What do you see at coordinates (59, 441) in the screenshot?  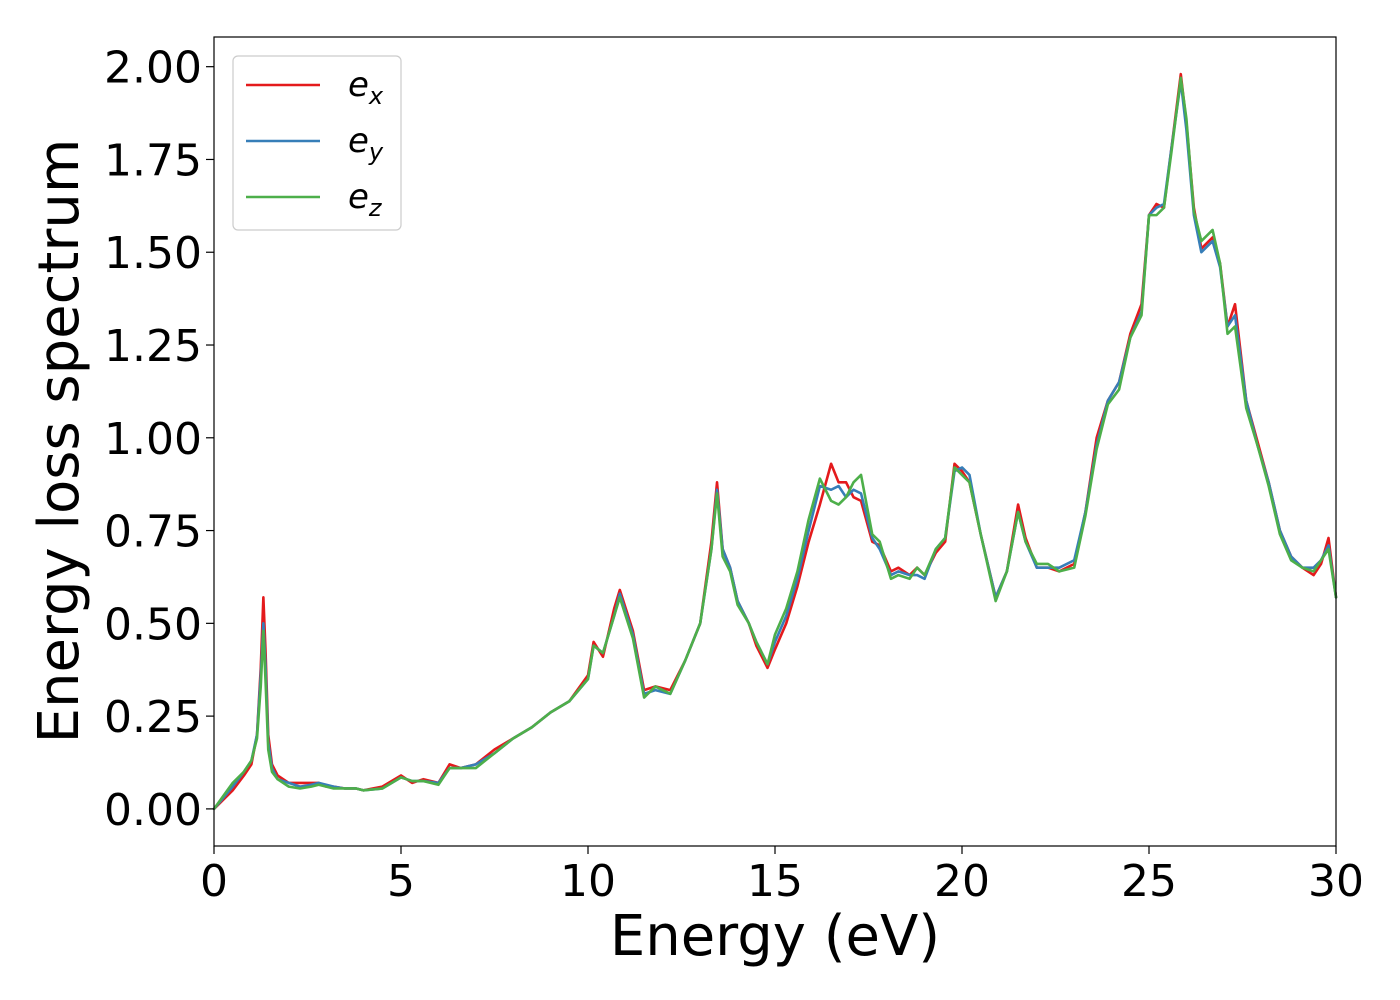 I see `y-axis-label: Energy loss spectrum` at bounding box center [59, 441].